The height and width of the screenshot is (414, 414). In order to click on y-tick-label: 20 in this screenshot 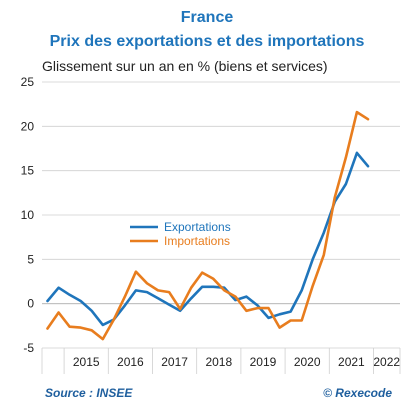, I will do `click(28, 126)`.